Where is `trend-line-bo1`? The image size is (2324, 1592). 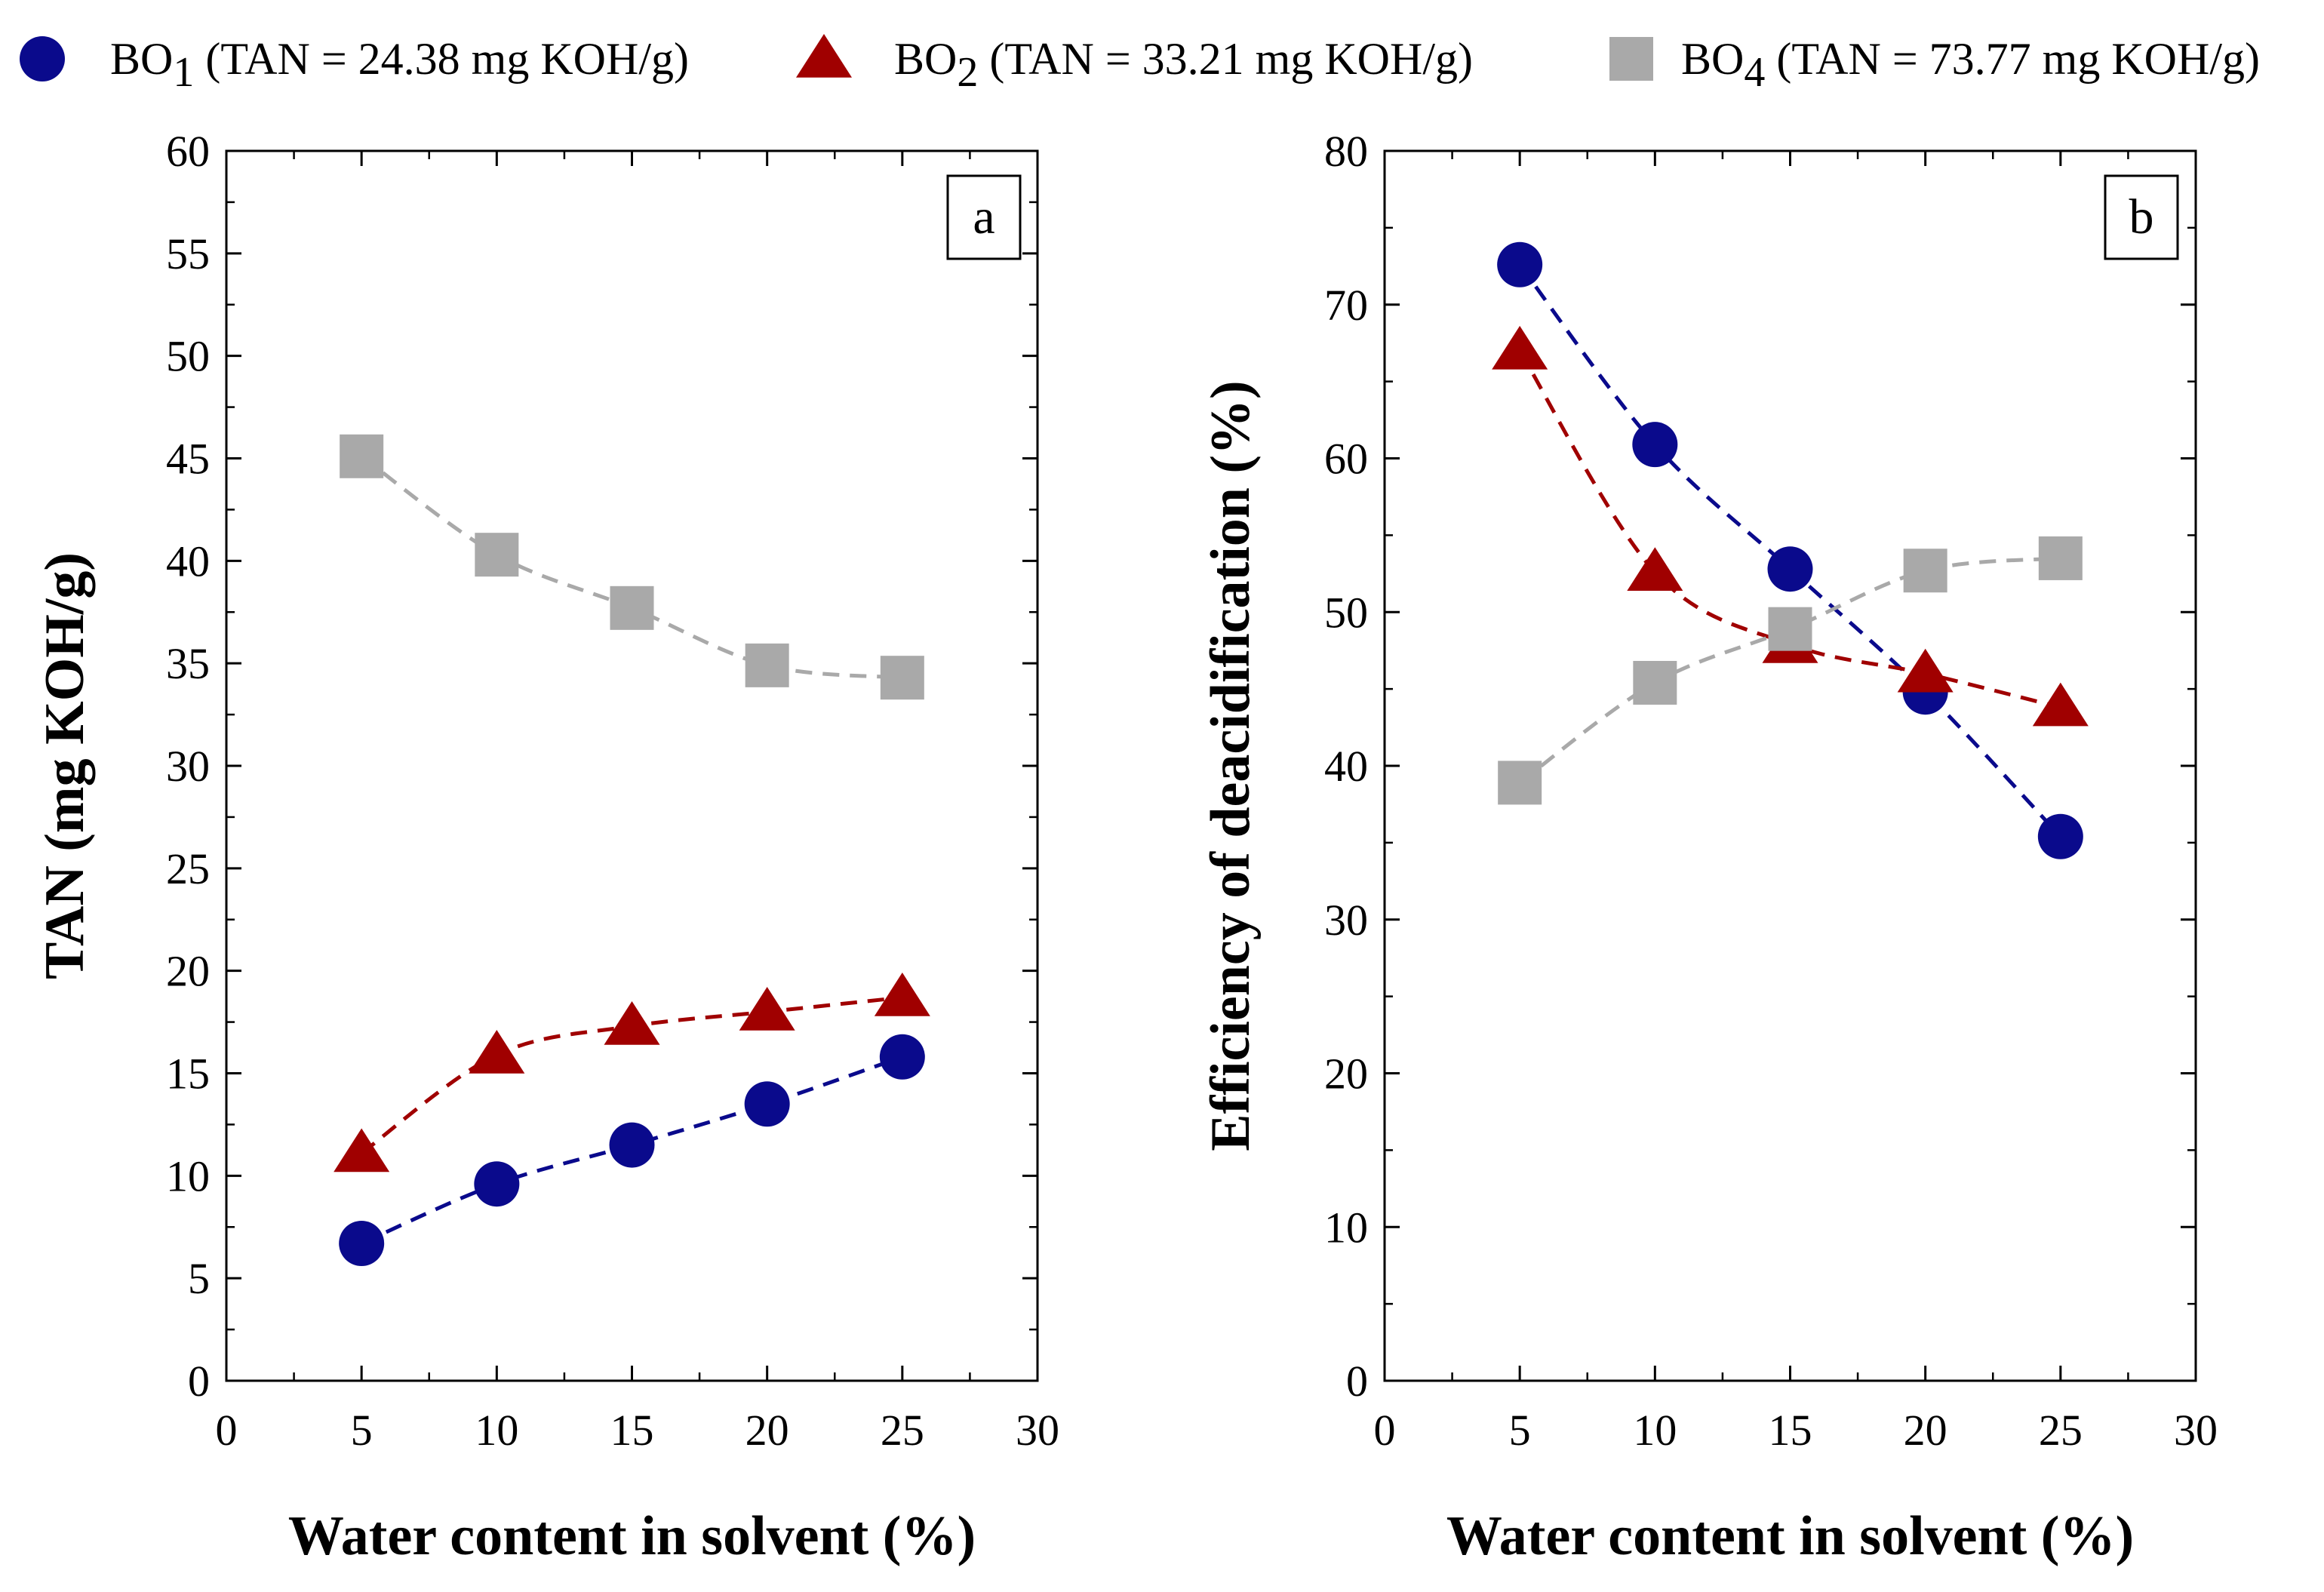 trend-line-bo1 is located at coordinates (632, 1150).